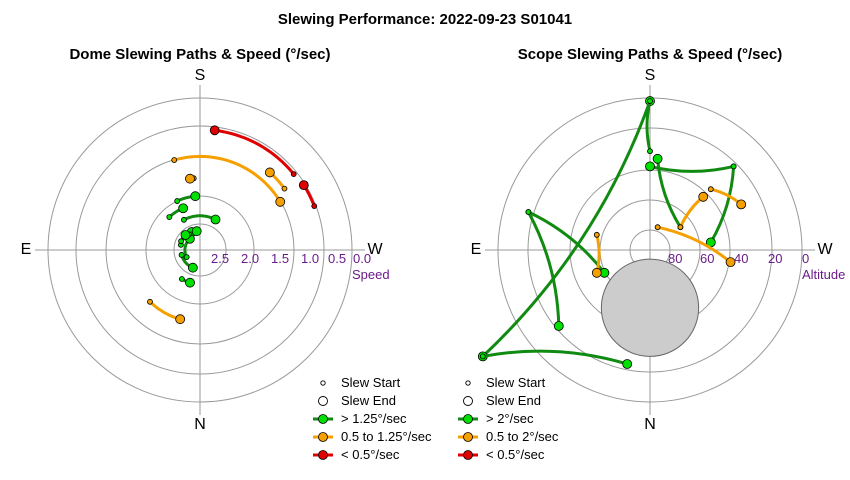 This screenshot has height=480, width=850. I want to click on dome-legend-label: 0.5 to 1.25°/sec, so click(386, 436).